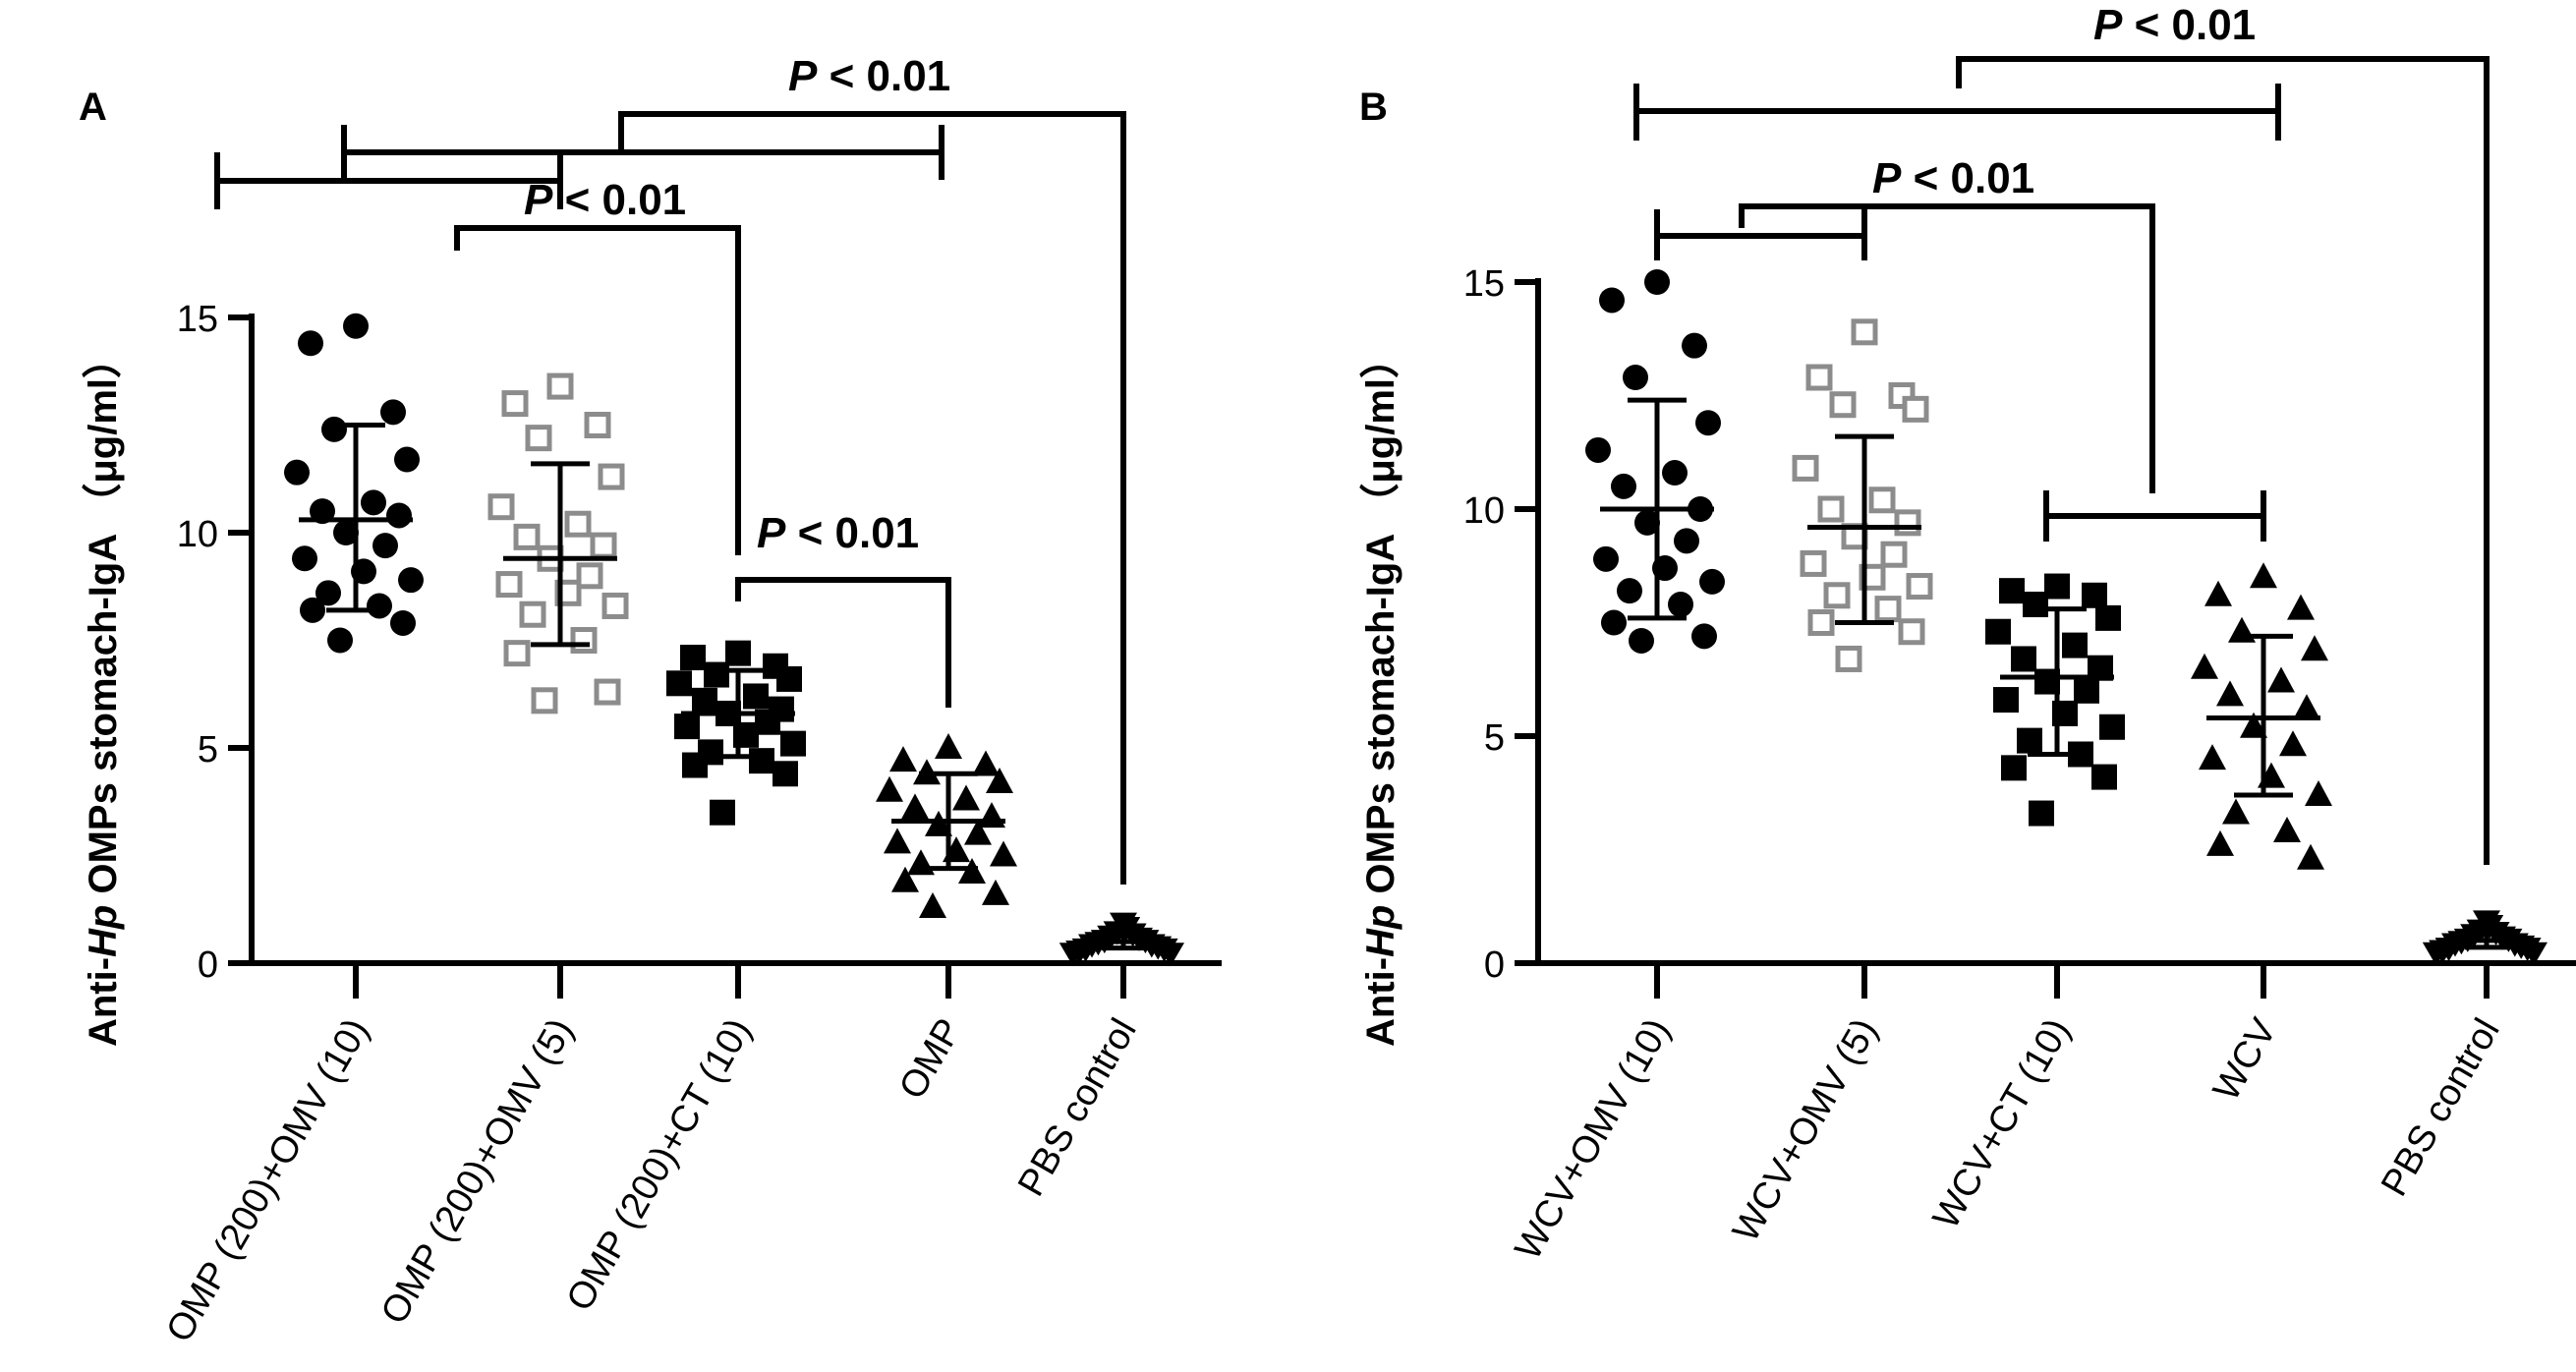 The width and height of the screenshot is (2576, 1372). What do you see at coordinates (1594, 1140) in the screenshot?
I see `x-tick-label: WCV+OMV (10)` at bounding box center [1594, 1140].